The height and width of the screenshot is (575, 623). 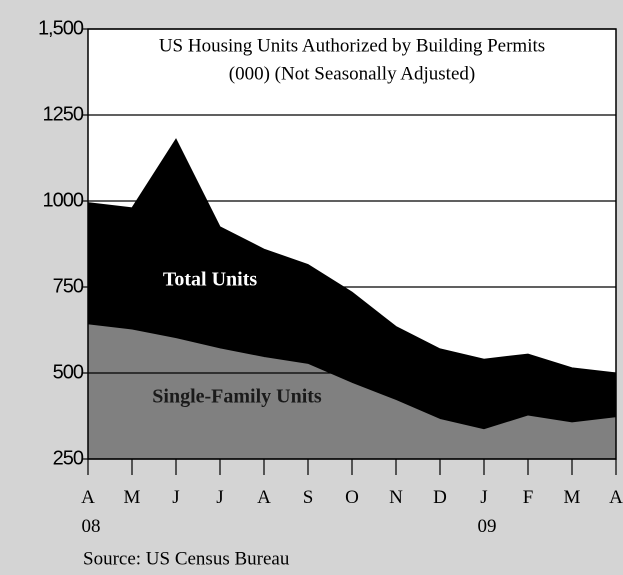 I want to click on y-tick-label: 1250, so click(x=63, y=114).